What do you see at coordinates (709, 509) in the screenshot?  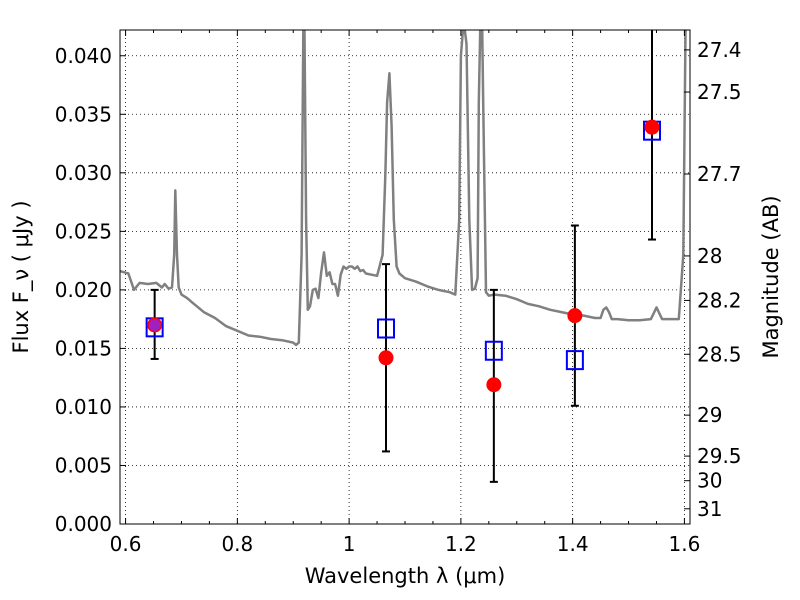 I see `right-tick-label: 31` at bounding box center [709, 509].